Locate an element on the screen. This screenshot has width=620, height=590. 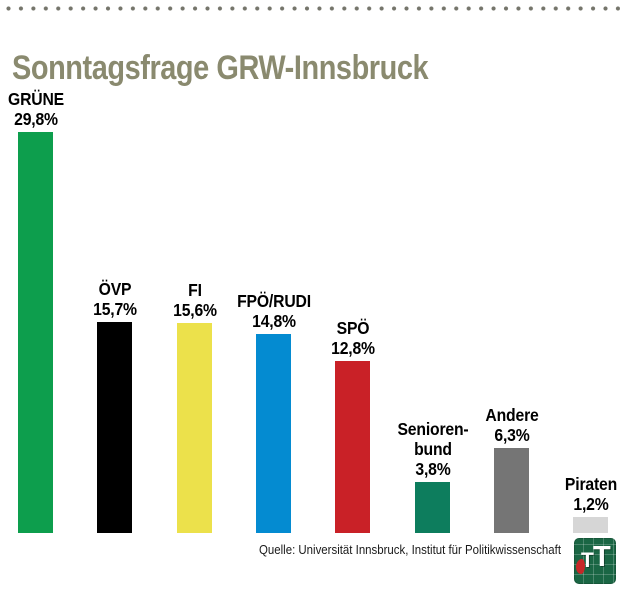
bar-label-line: 15,6% is located at coordinates (194, 310).